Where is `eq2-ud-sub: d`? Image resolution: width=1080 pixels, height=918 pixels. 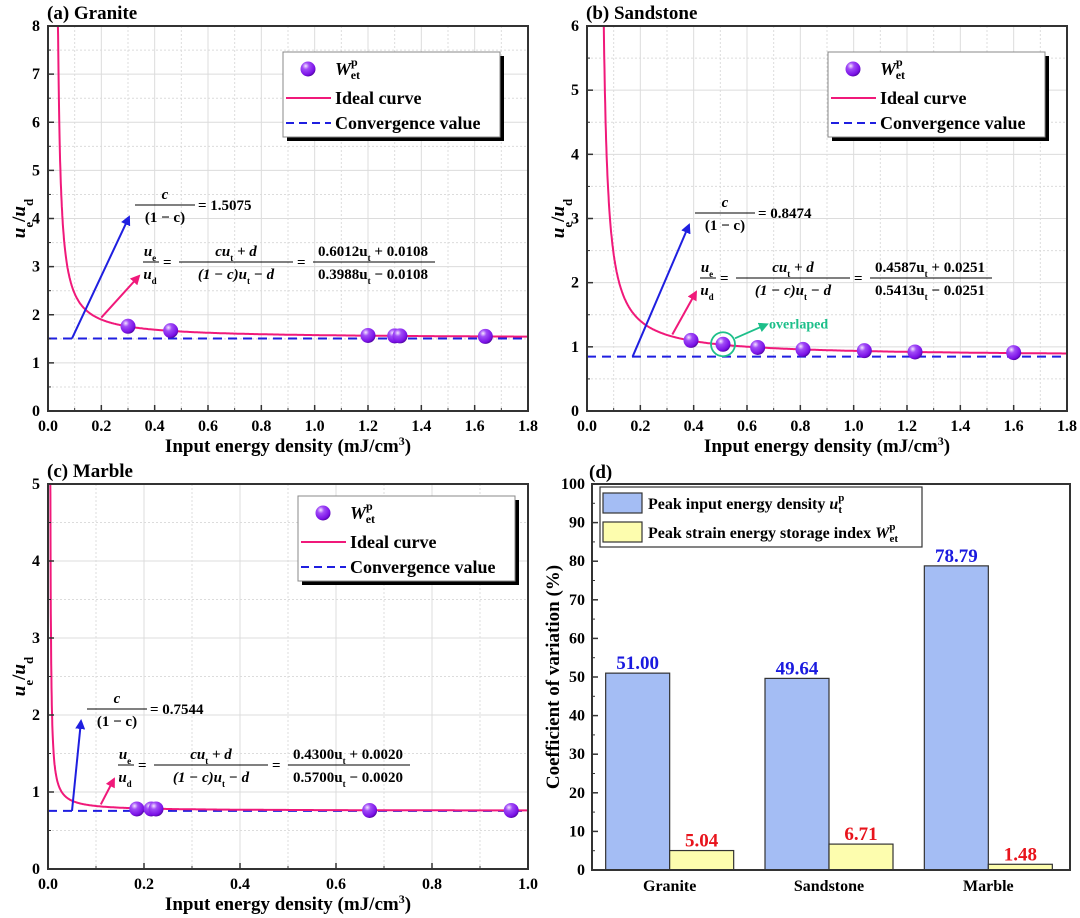 eq2-ud-sub: d is located at coordinates (154, 281).